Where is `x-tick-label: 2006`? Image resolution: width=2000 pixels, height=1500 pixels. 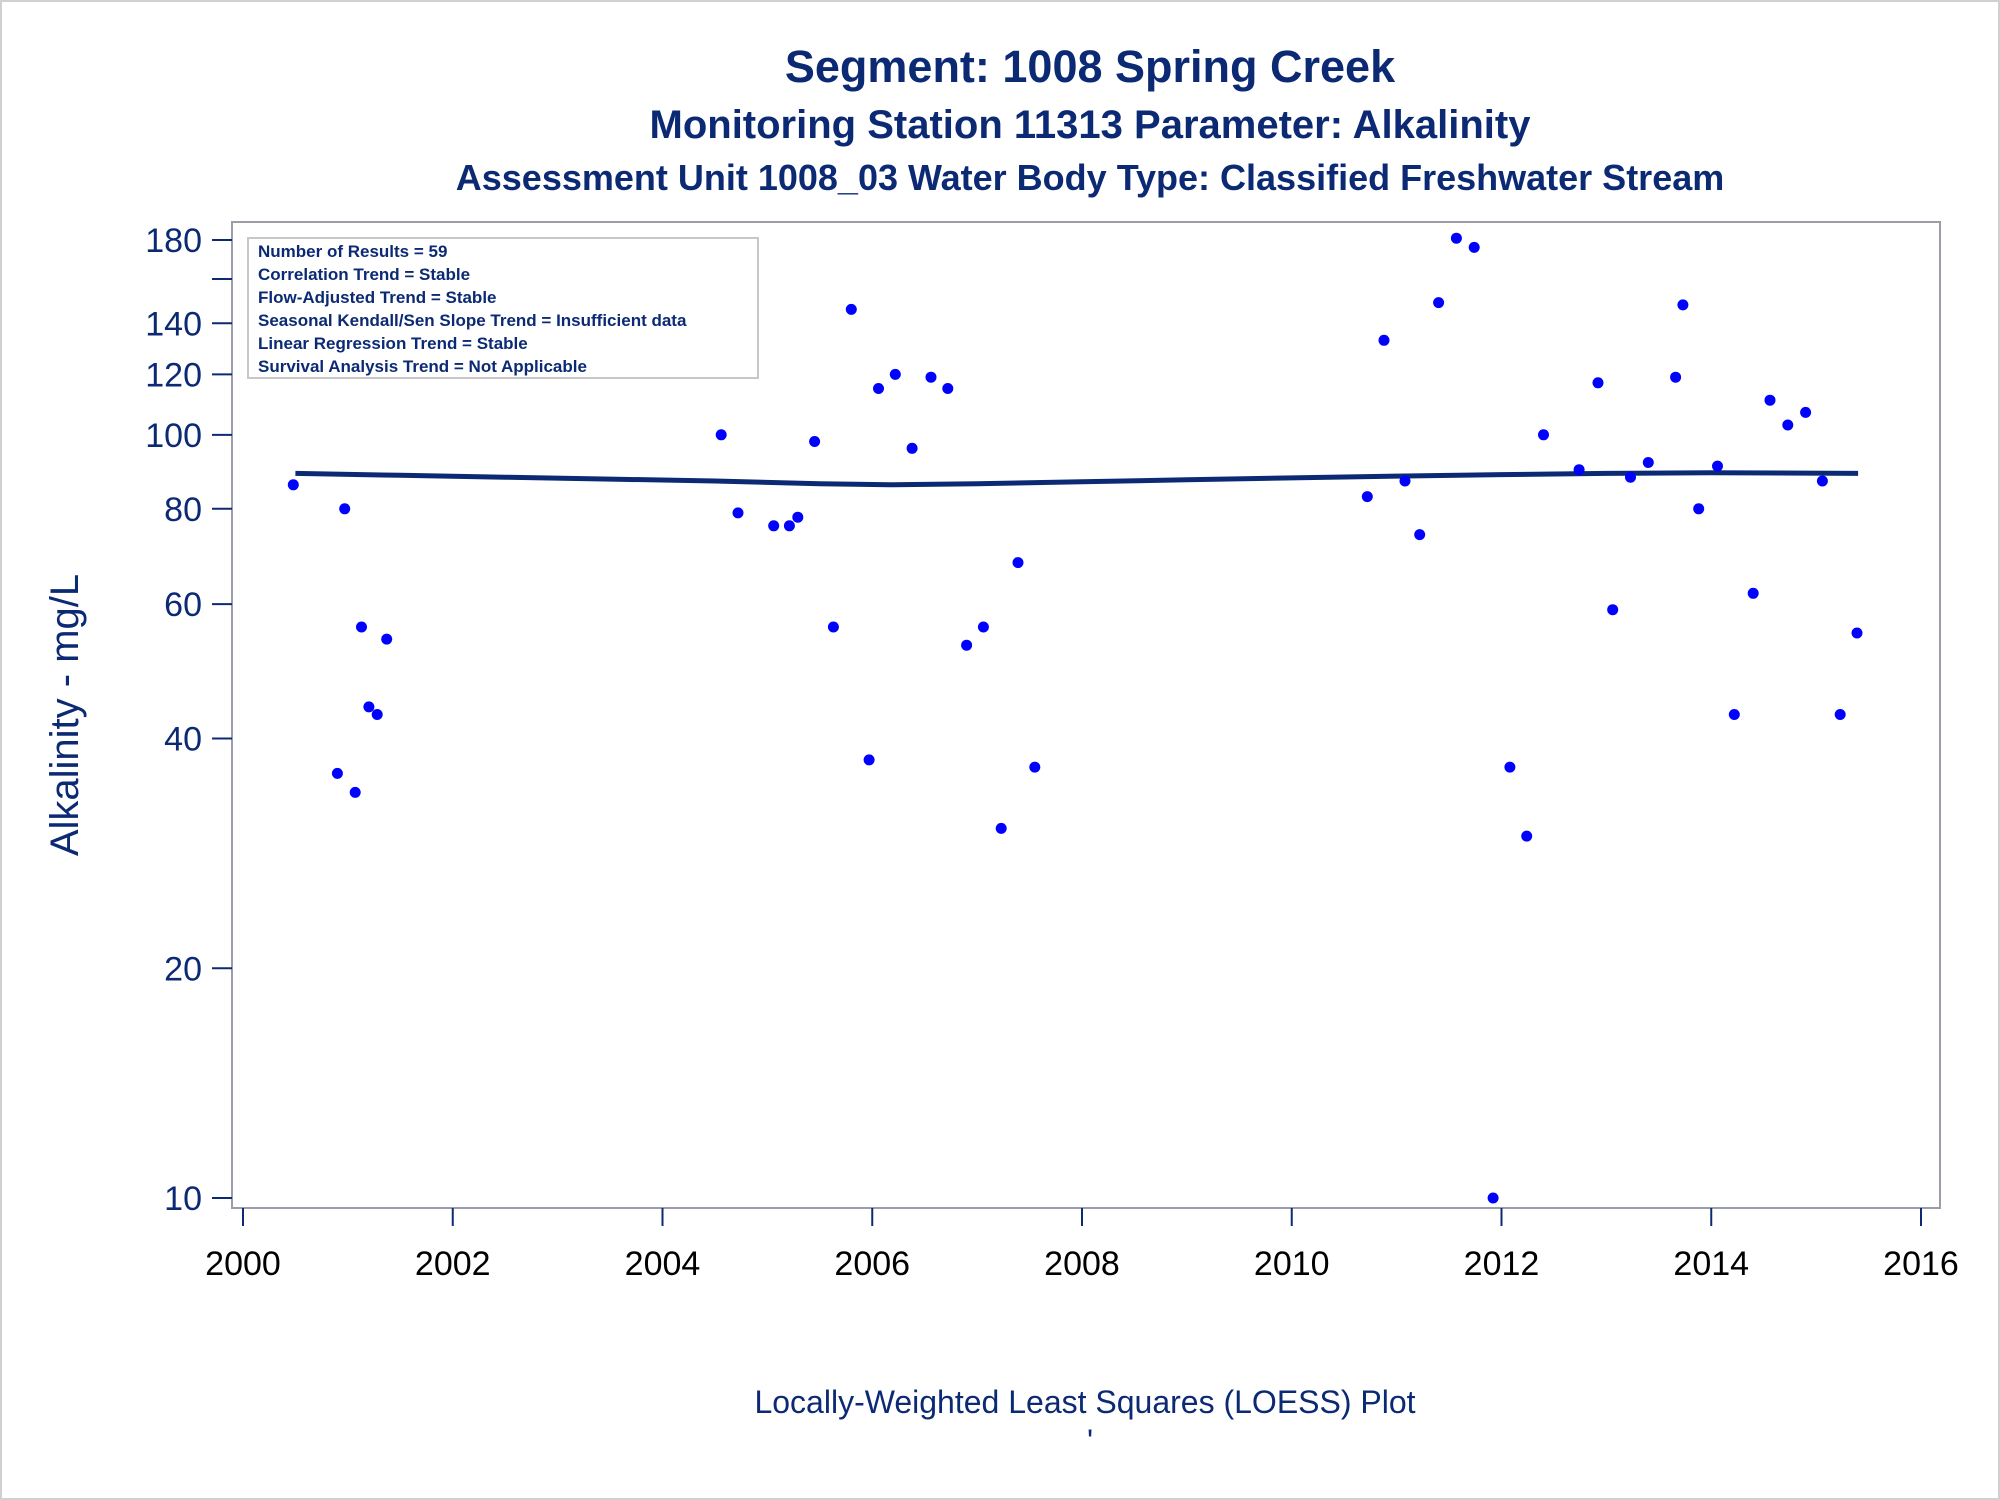 x-tick-label: 2006 is located at coordinates (872, 1264).